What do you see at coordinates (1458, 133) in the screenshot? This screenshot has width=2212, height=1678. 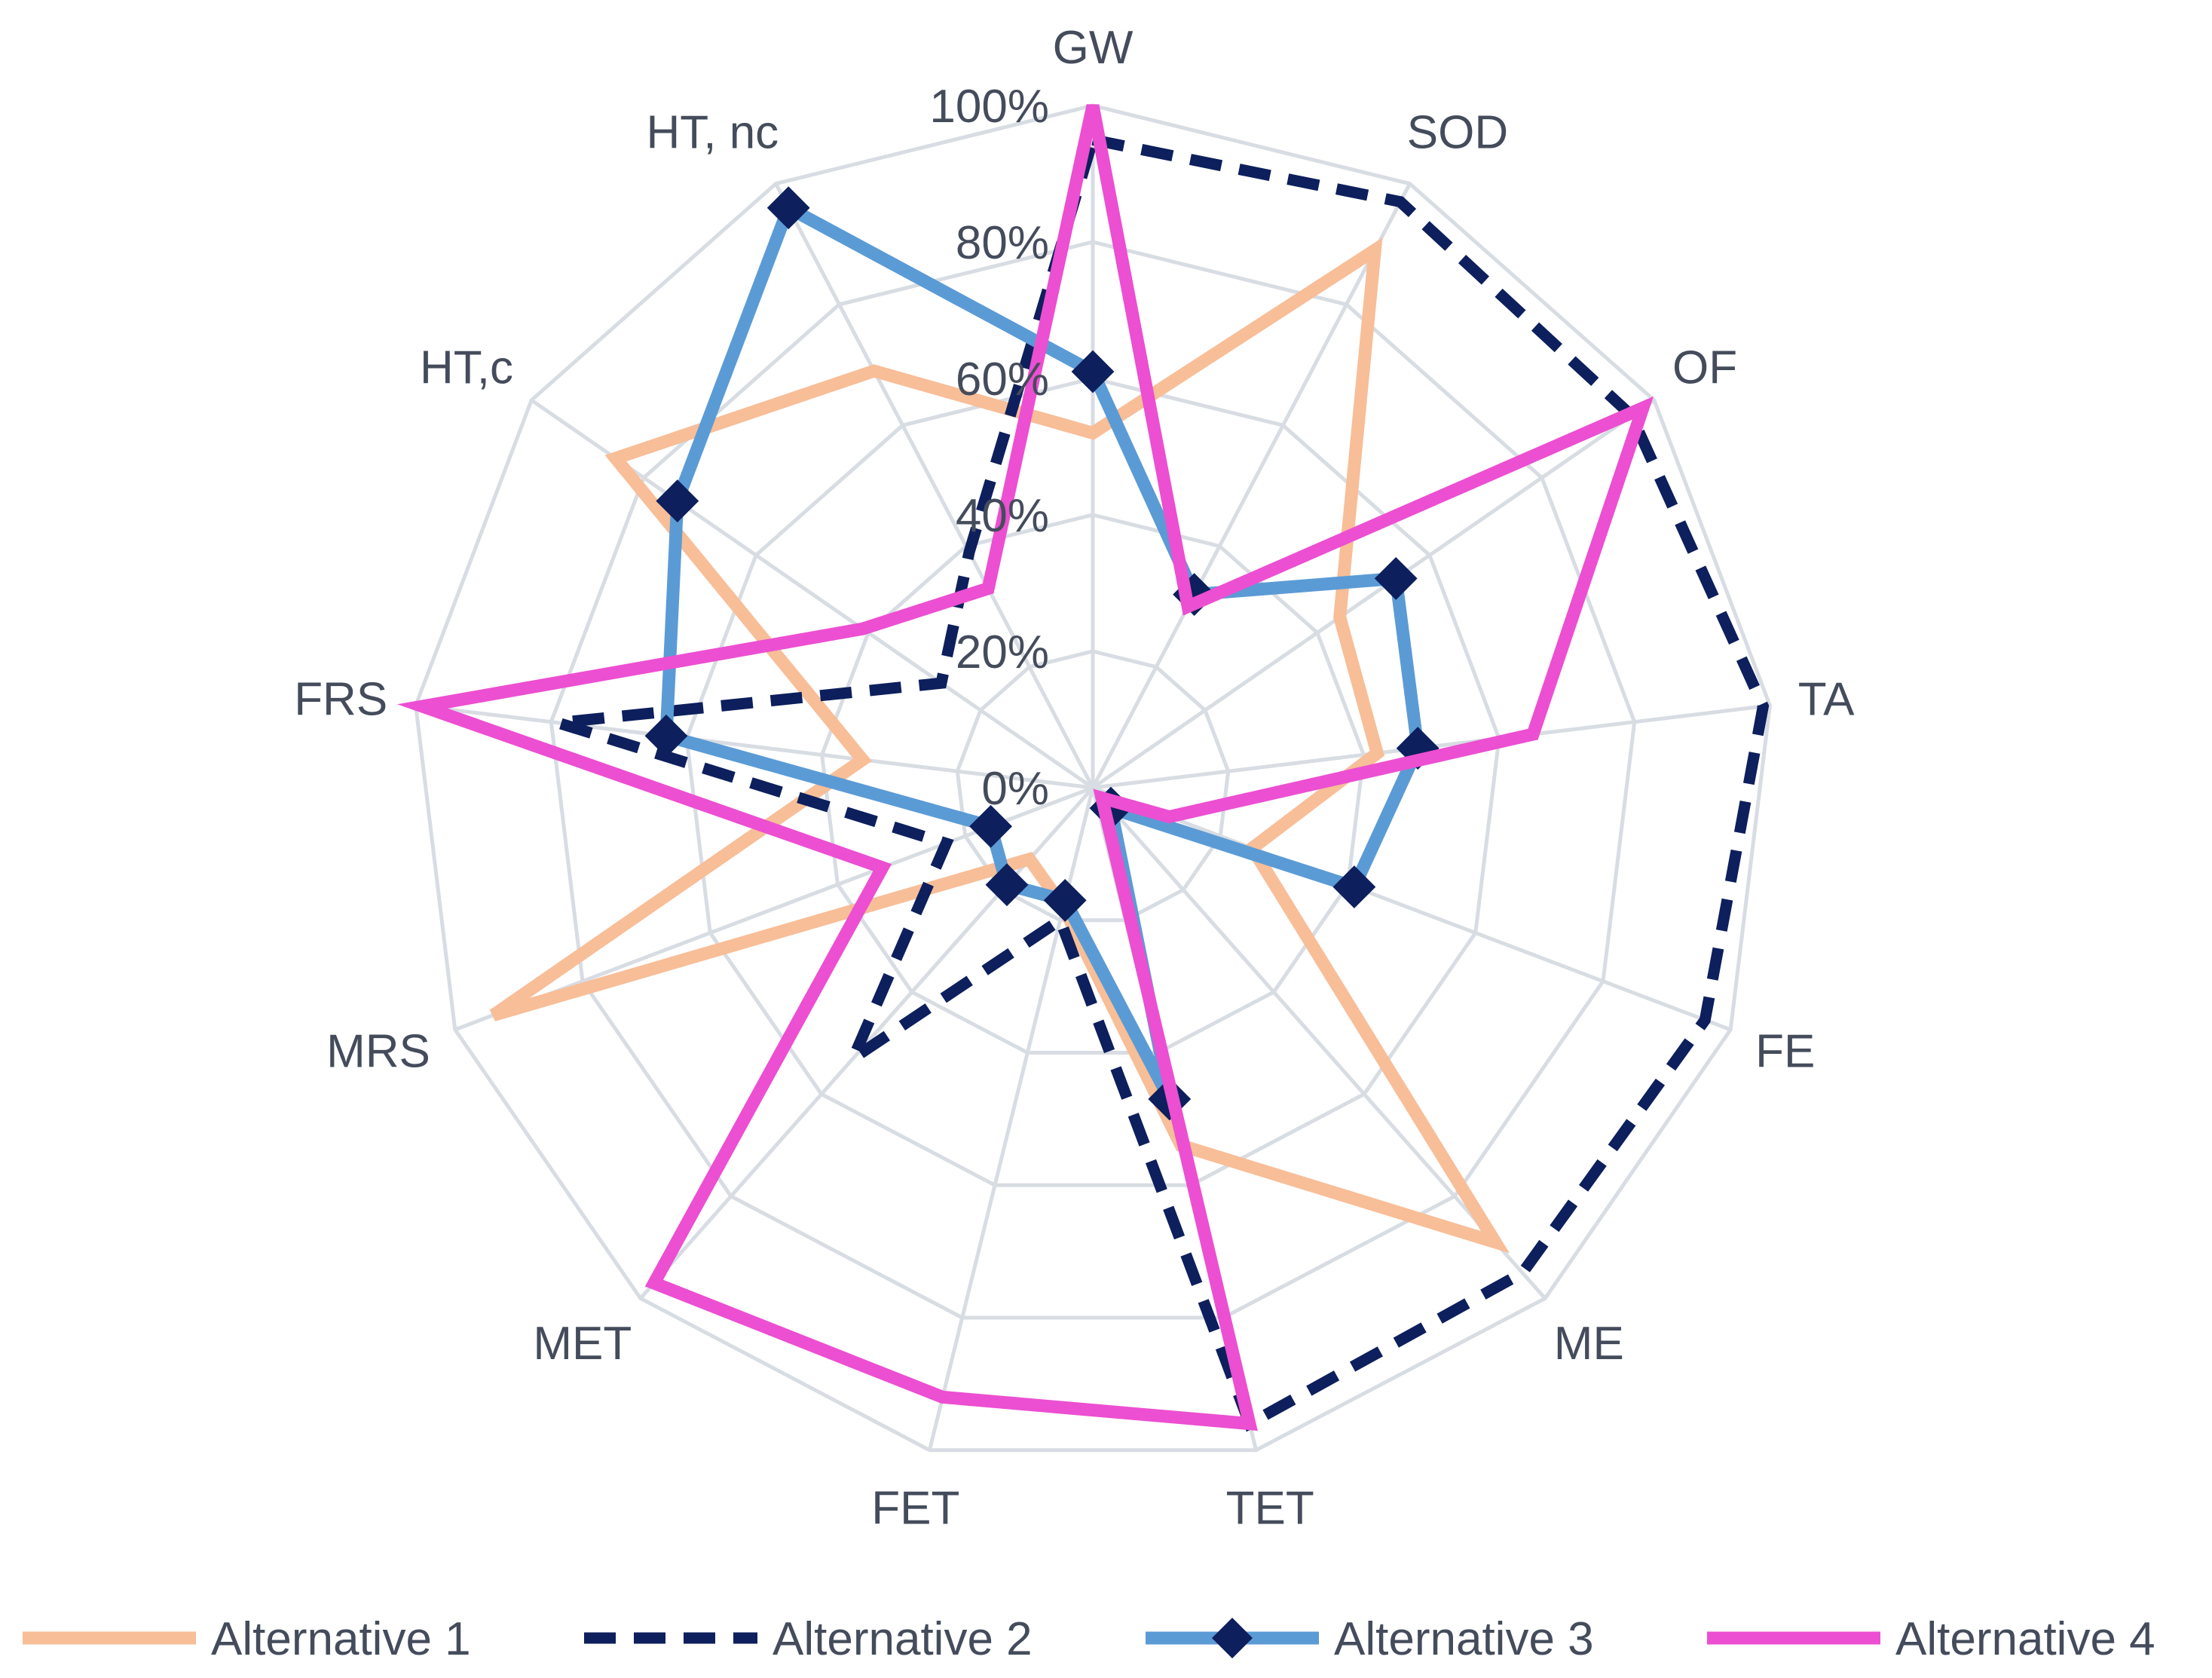 I see `category-label-2: SOD` at bounding box center [1458, 133].